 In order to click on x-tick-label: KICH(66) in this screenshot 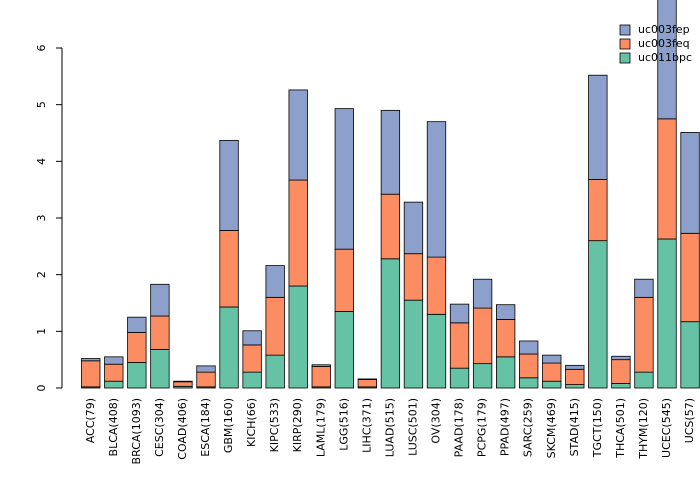, I will do `click(251, 422)`.